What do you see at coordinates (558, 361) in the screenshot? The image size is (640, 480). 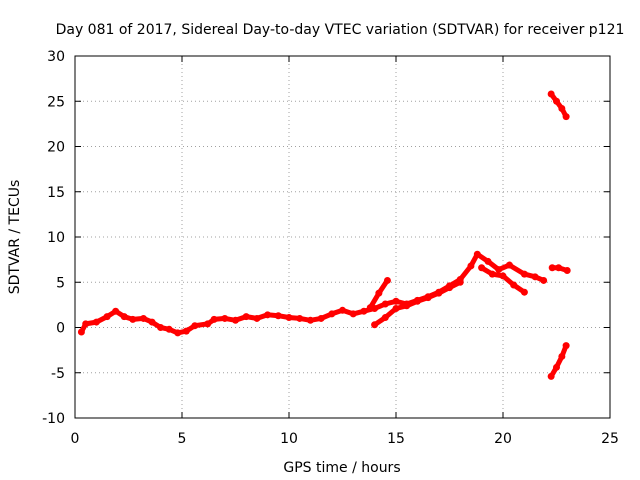 I see `series-late-lower` at bounding box center [558, 361].